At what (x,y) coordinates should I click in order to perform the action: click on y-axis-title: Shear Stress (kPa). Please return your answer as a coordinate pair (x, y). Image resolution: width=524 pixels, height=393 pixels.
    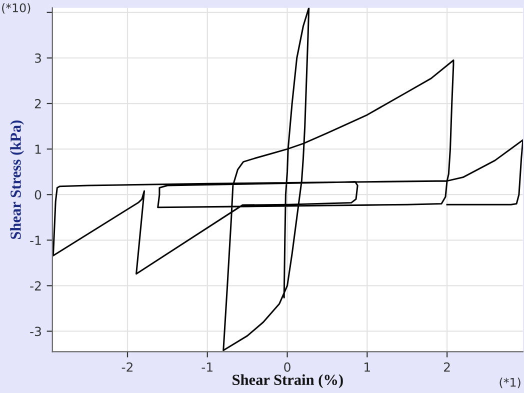
    Looking at the image, I should click on (17, 179).